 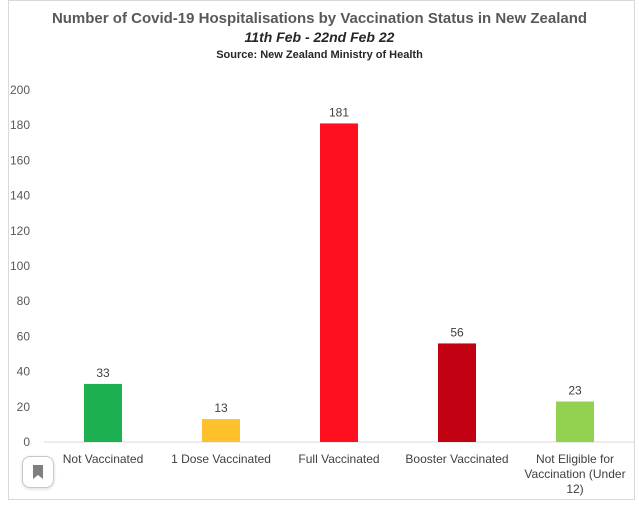 What do you see at coordinates (20, 125) in the screenshot?
I see `y-tick-label: 180` at bounding box center [20, 125].